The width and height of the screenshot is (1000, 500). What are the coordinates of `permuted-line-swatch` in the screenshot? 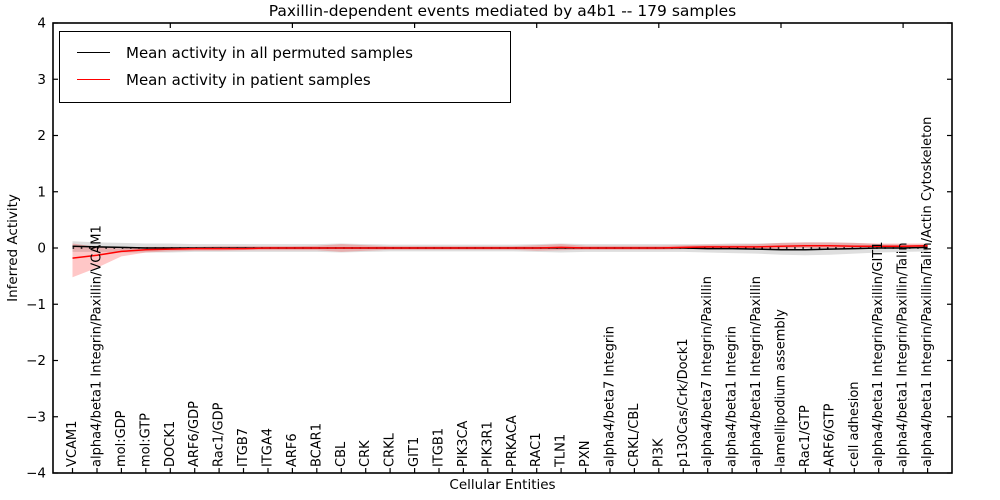 It's located at (93, 52).